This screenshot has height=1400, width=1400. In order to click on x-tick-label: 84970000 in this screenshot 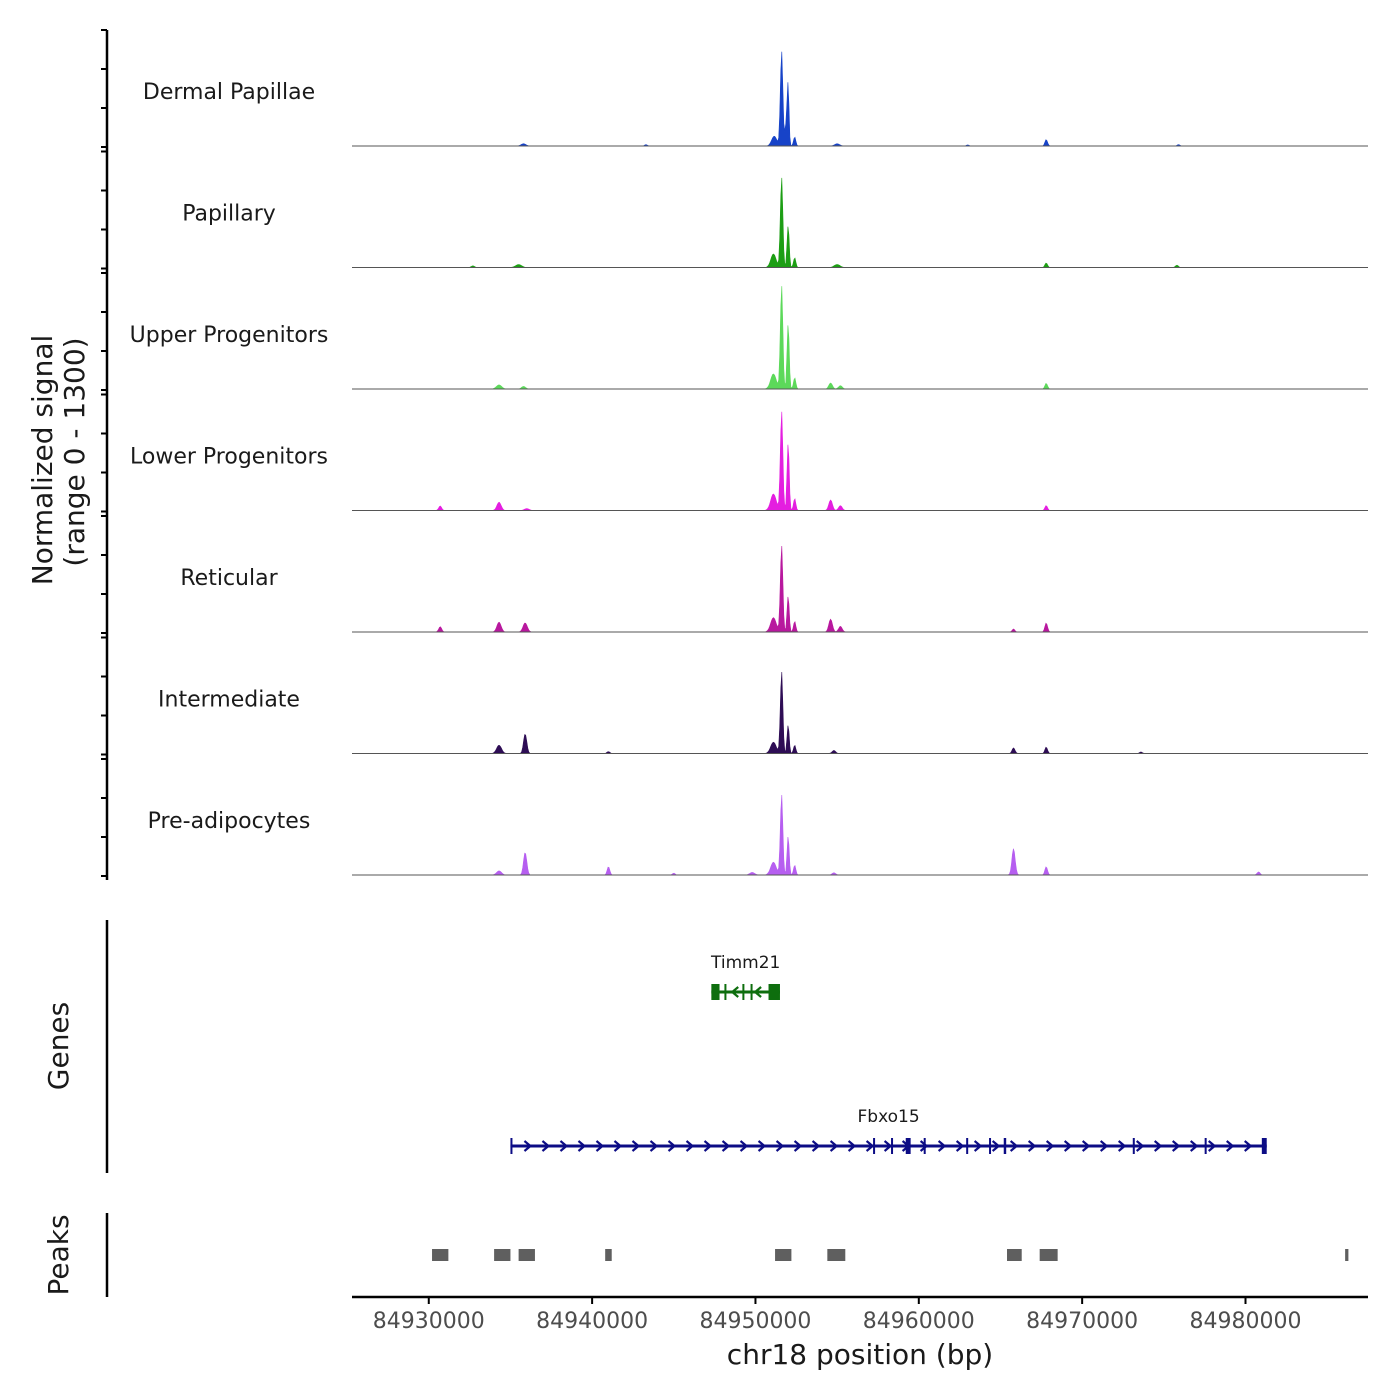, I will do `click(1082, 1321)`.